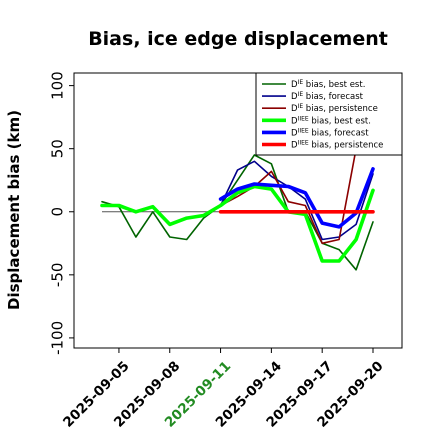 This screenshot has height=440, width=440. Describe the element at coordinates (58, 148) in the screenshot. I see `y-tick-label: 50` at that location.